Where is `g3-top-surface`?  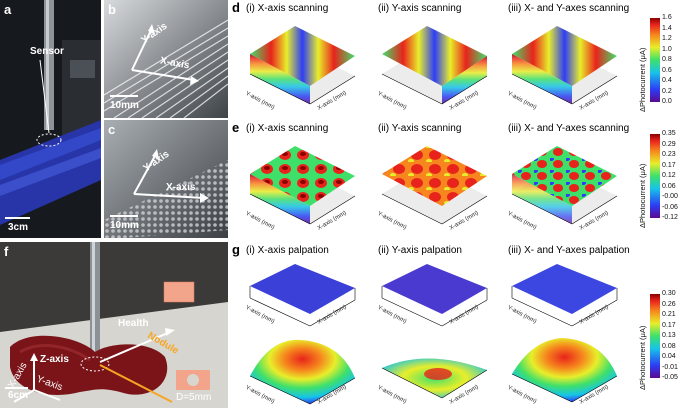
g3-top-surface is located at coordinates (564, 295).